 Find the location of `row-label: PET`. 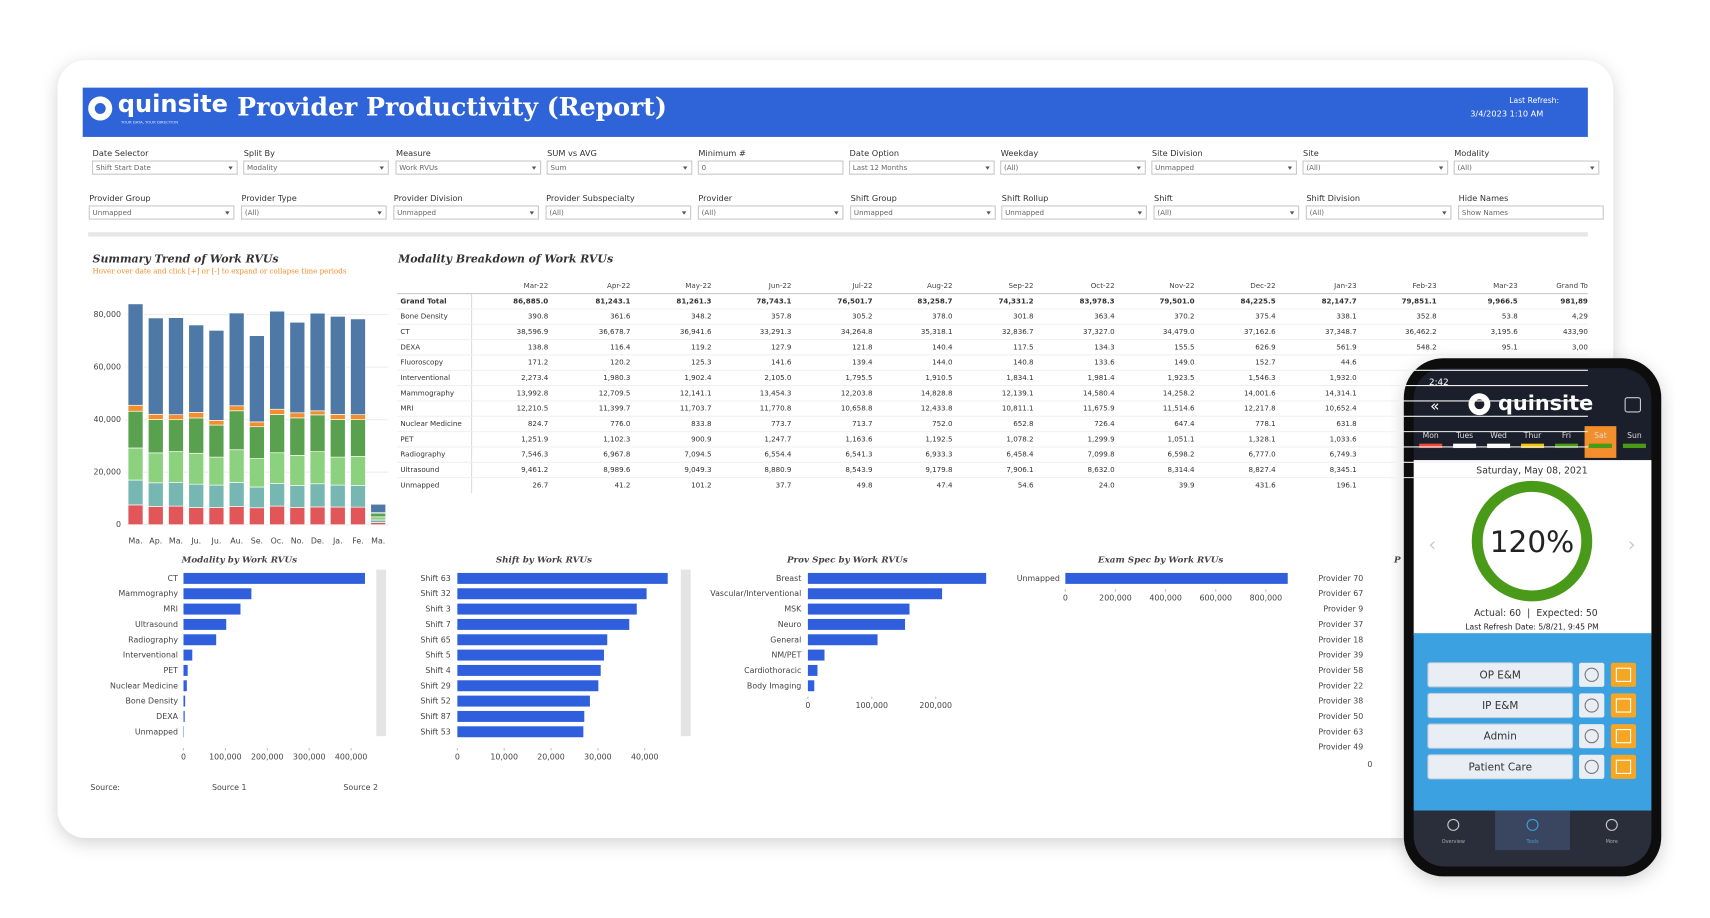

row-label: PET is located at coordinates (407, 438).